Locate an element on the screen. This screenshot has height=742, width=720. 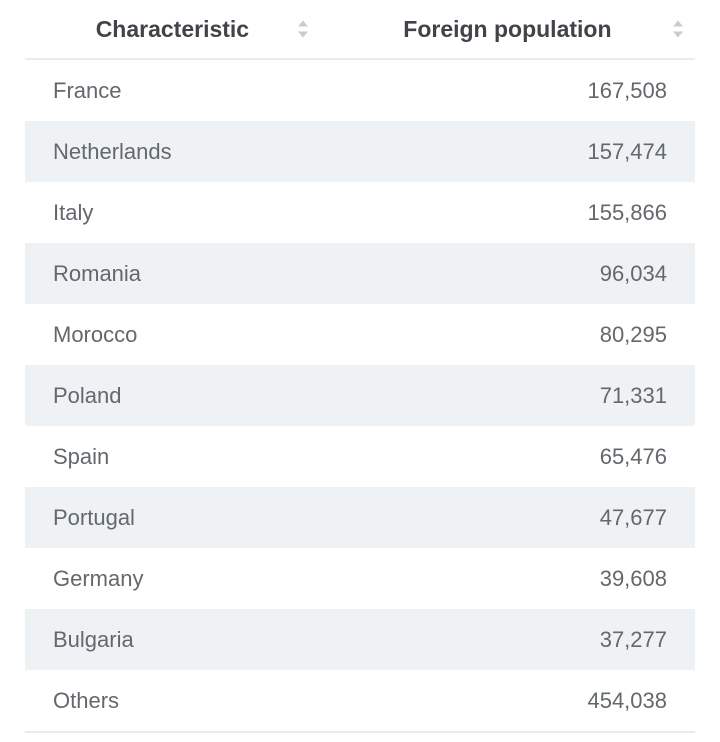
column-header-characteristic-label: Characteristic is located at coordinates (172, 28).